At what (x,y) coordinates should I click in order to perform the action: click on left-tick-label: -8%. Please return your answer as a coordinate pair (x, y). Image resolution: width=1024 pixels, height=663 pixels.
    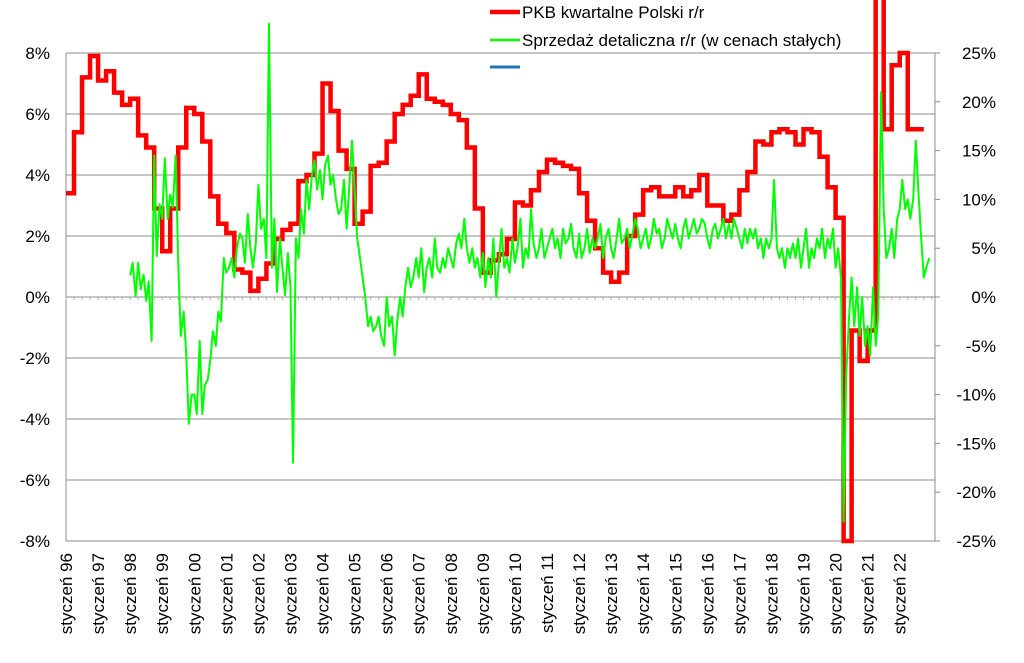
    Looking at the image, I should click on (35, 541).